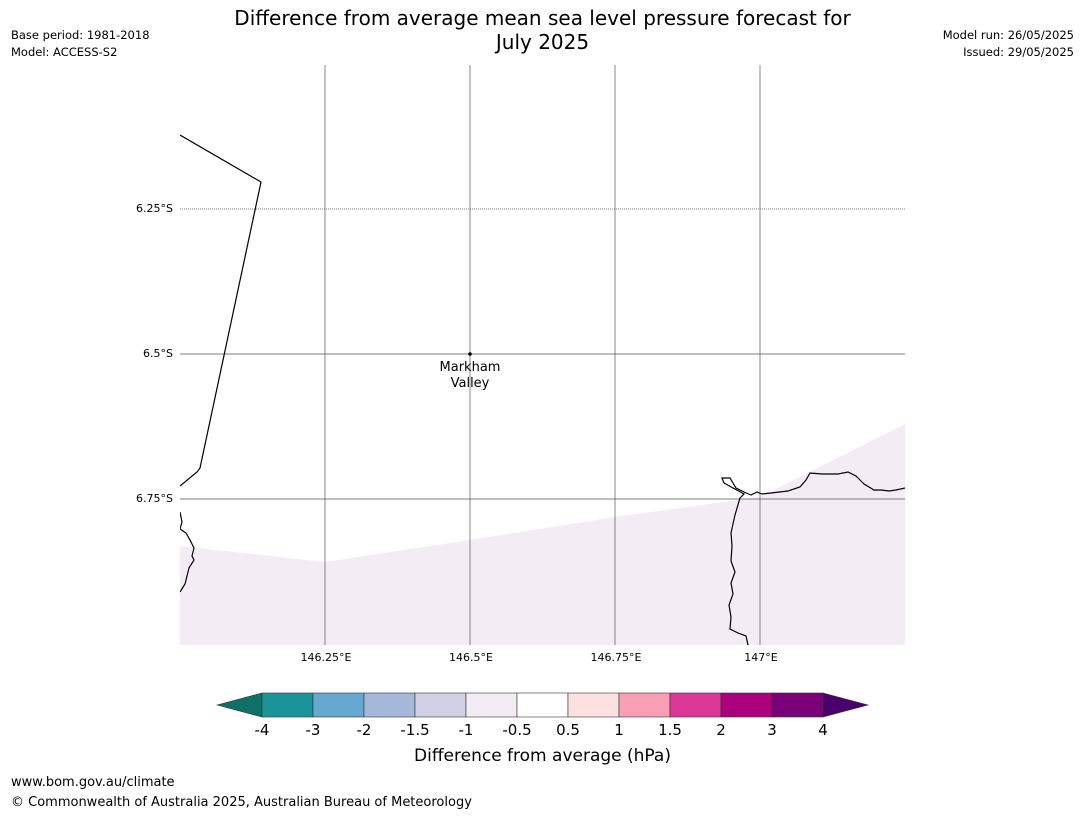  I want to click on colorbar-tick-5: -1, so click(466, 730).